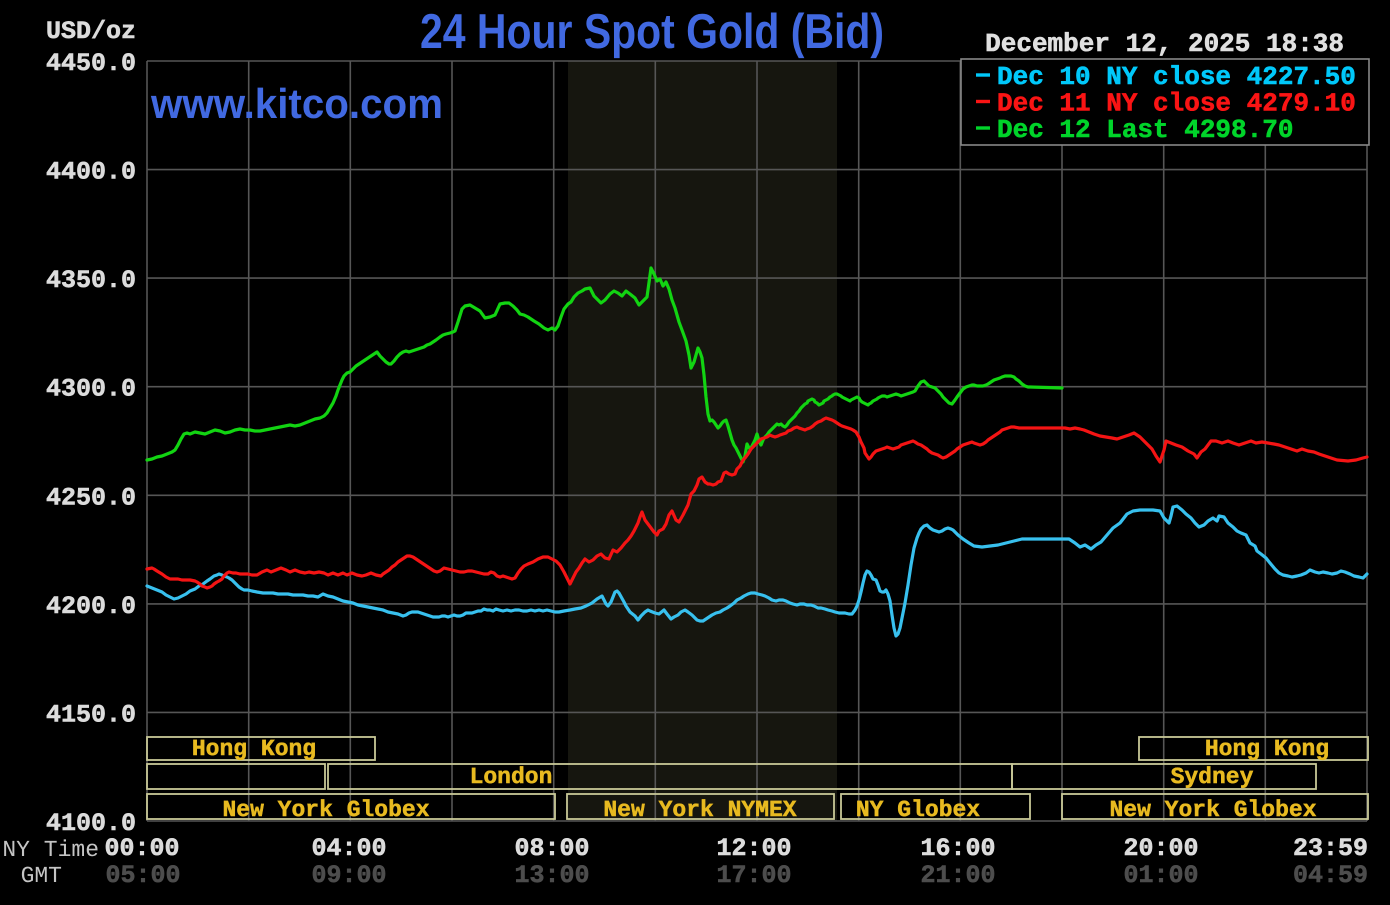 This screenshot has width=1390, height=905. I want to click on svg-text: London, so click(511, 777).